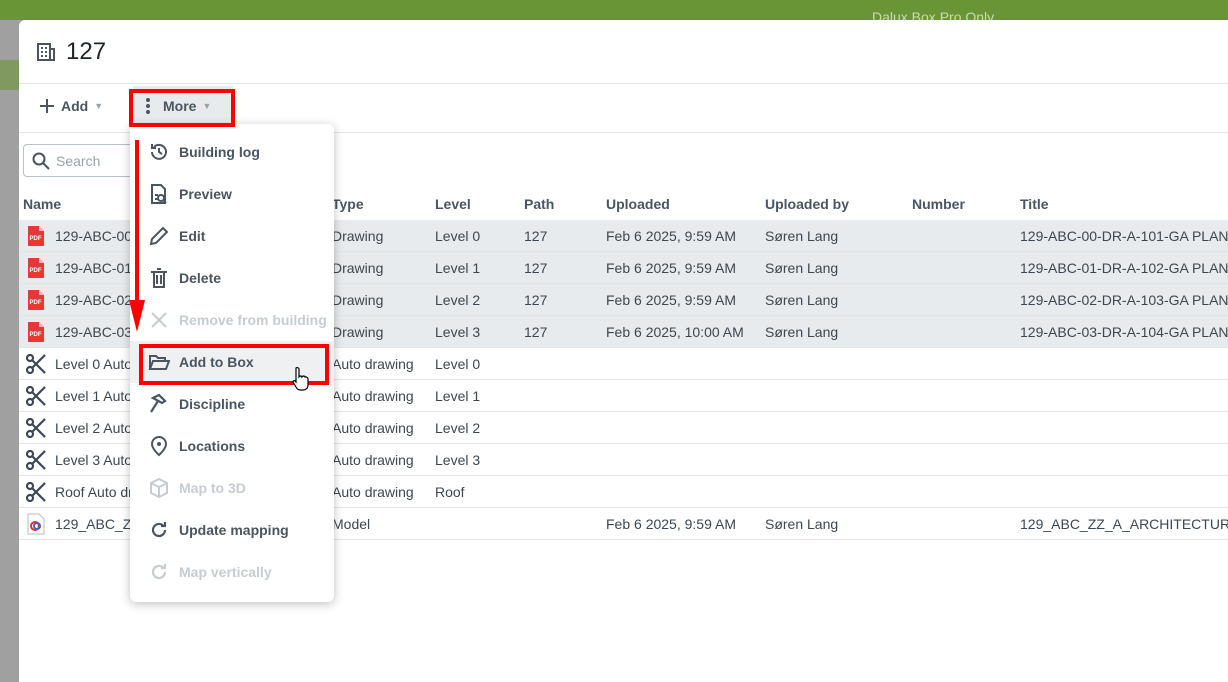 This screenshot has width=1228, height=682. I want to click on cell-name: Level 3 Auto, so click(94, 460).